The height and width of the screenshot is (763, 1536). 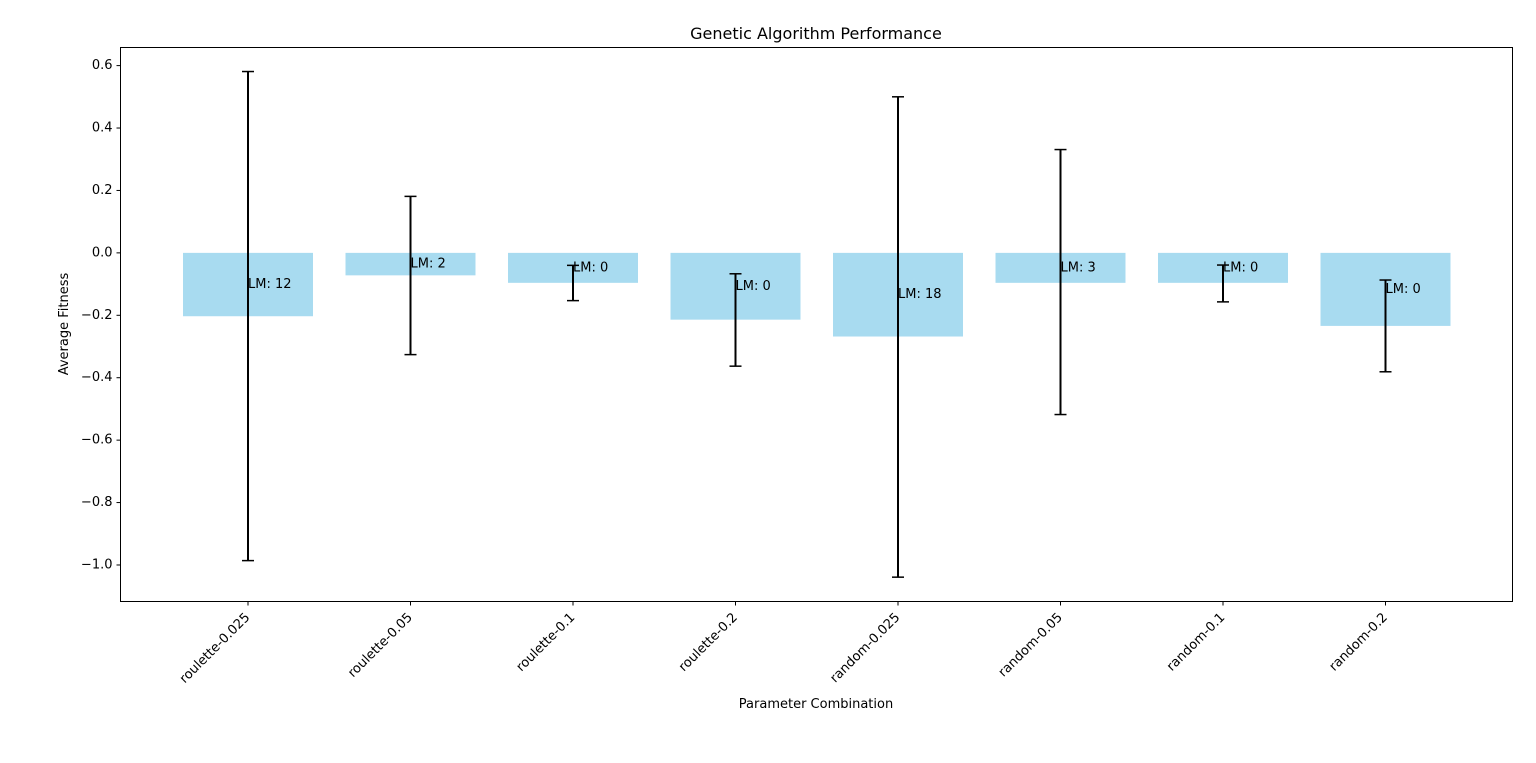 I want to click on y-axis-label: Average Fitness, so click(x=64, y=324).